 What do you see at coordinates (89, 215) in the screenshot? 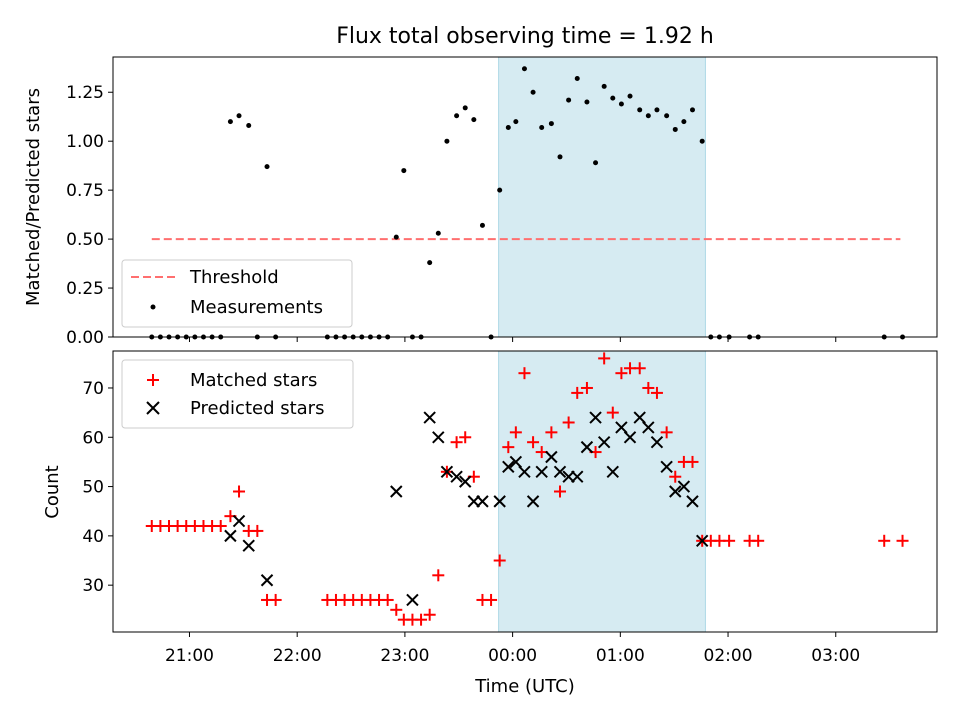
I see `top-y-ticks: 0.00 0.25 0.50 0.75 1.00 1.25` at bounding box center [89, 215].